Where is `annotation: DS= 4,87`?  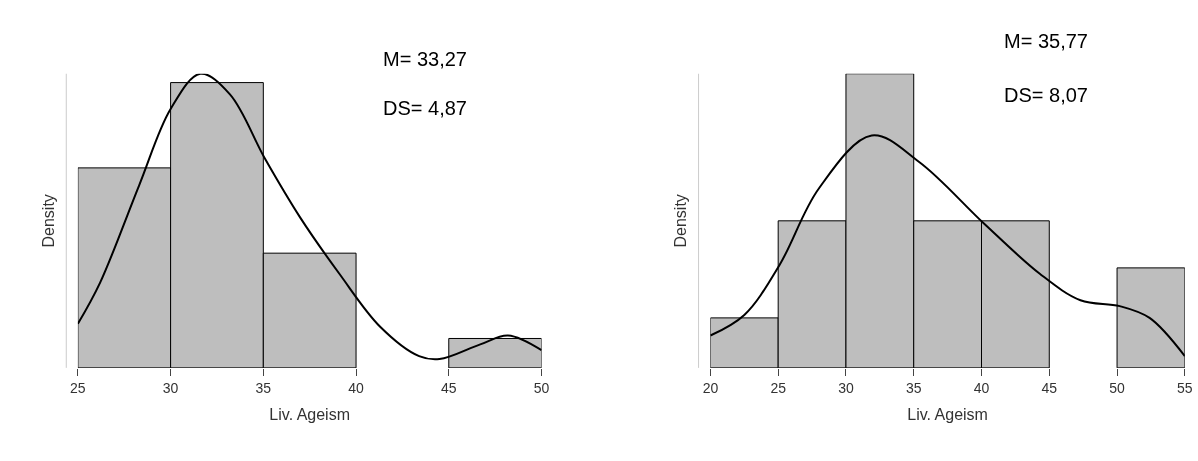
annotation: DS= 4,87 is located at coordinates (425, 108).